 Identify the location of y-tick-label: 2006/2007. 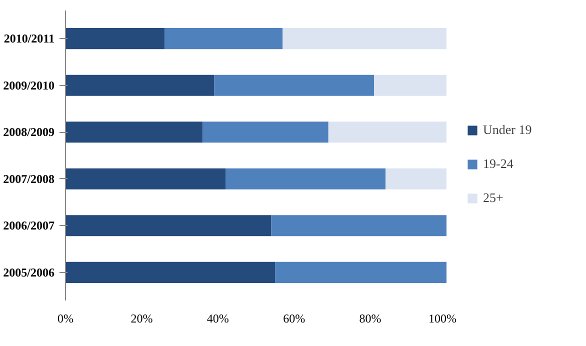
(29, 225).